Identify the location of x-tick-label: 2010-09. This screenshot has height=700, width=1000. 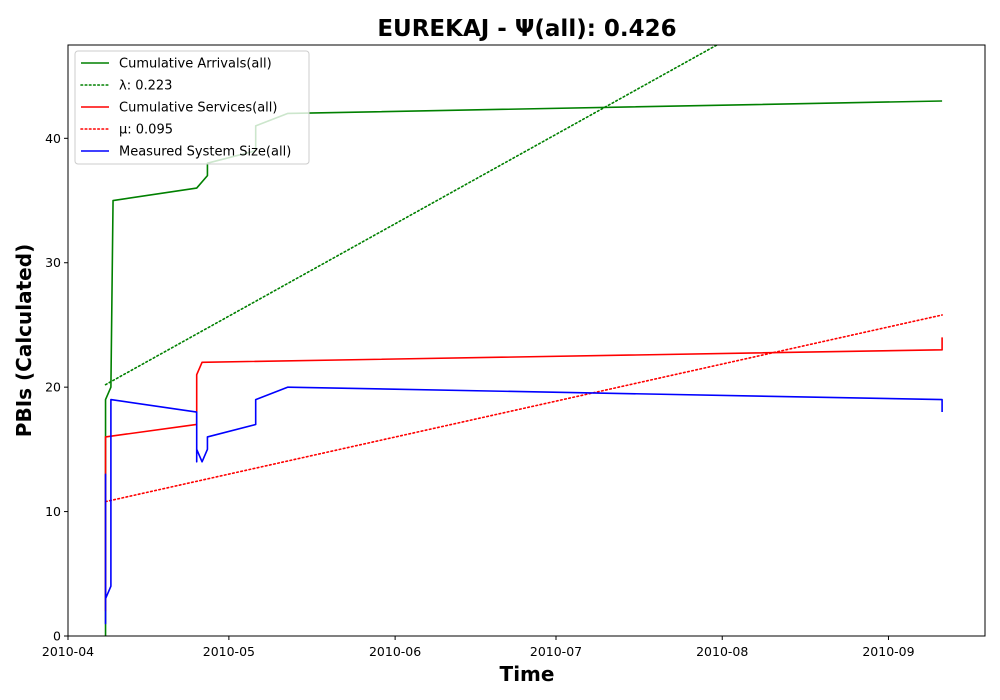
(888, 651).